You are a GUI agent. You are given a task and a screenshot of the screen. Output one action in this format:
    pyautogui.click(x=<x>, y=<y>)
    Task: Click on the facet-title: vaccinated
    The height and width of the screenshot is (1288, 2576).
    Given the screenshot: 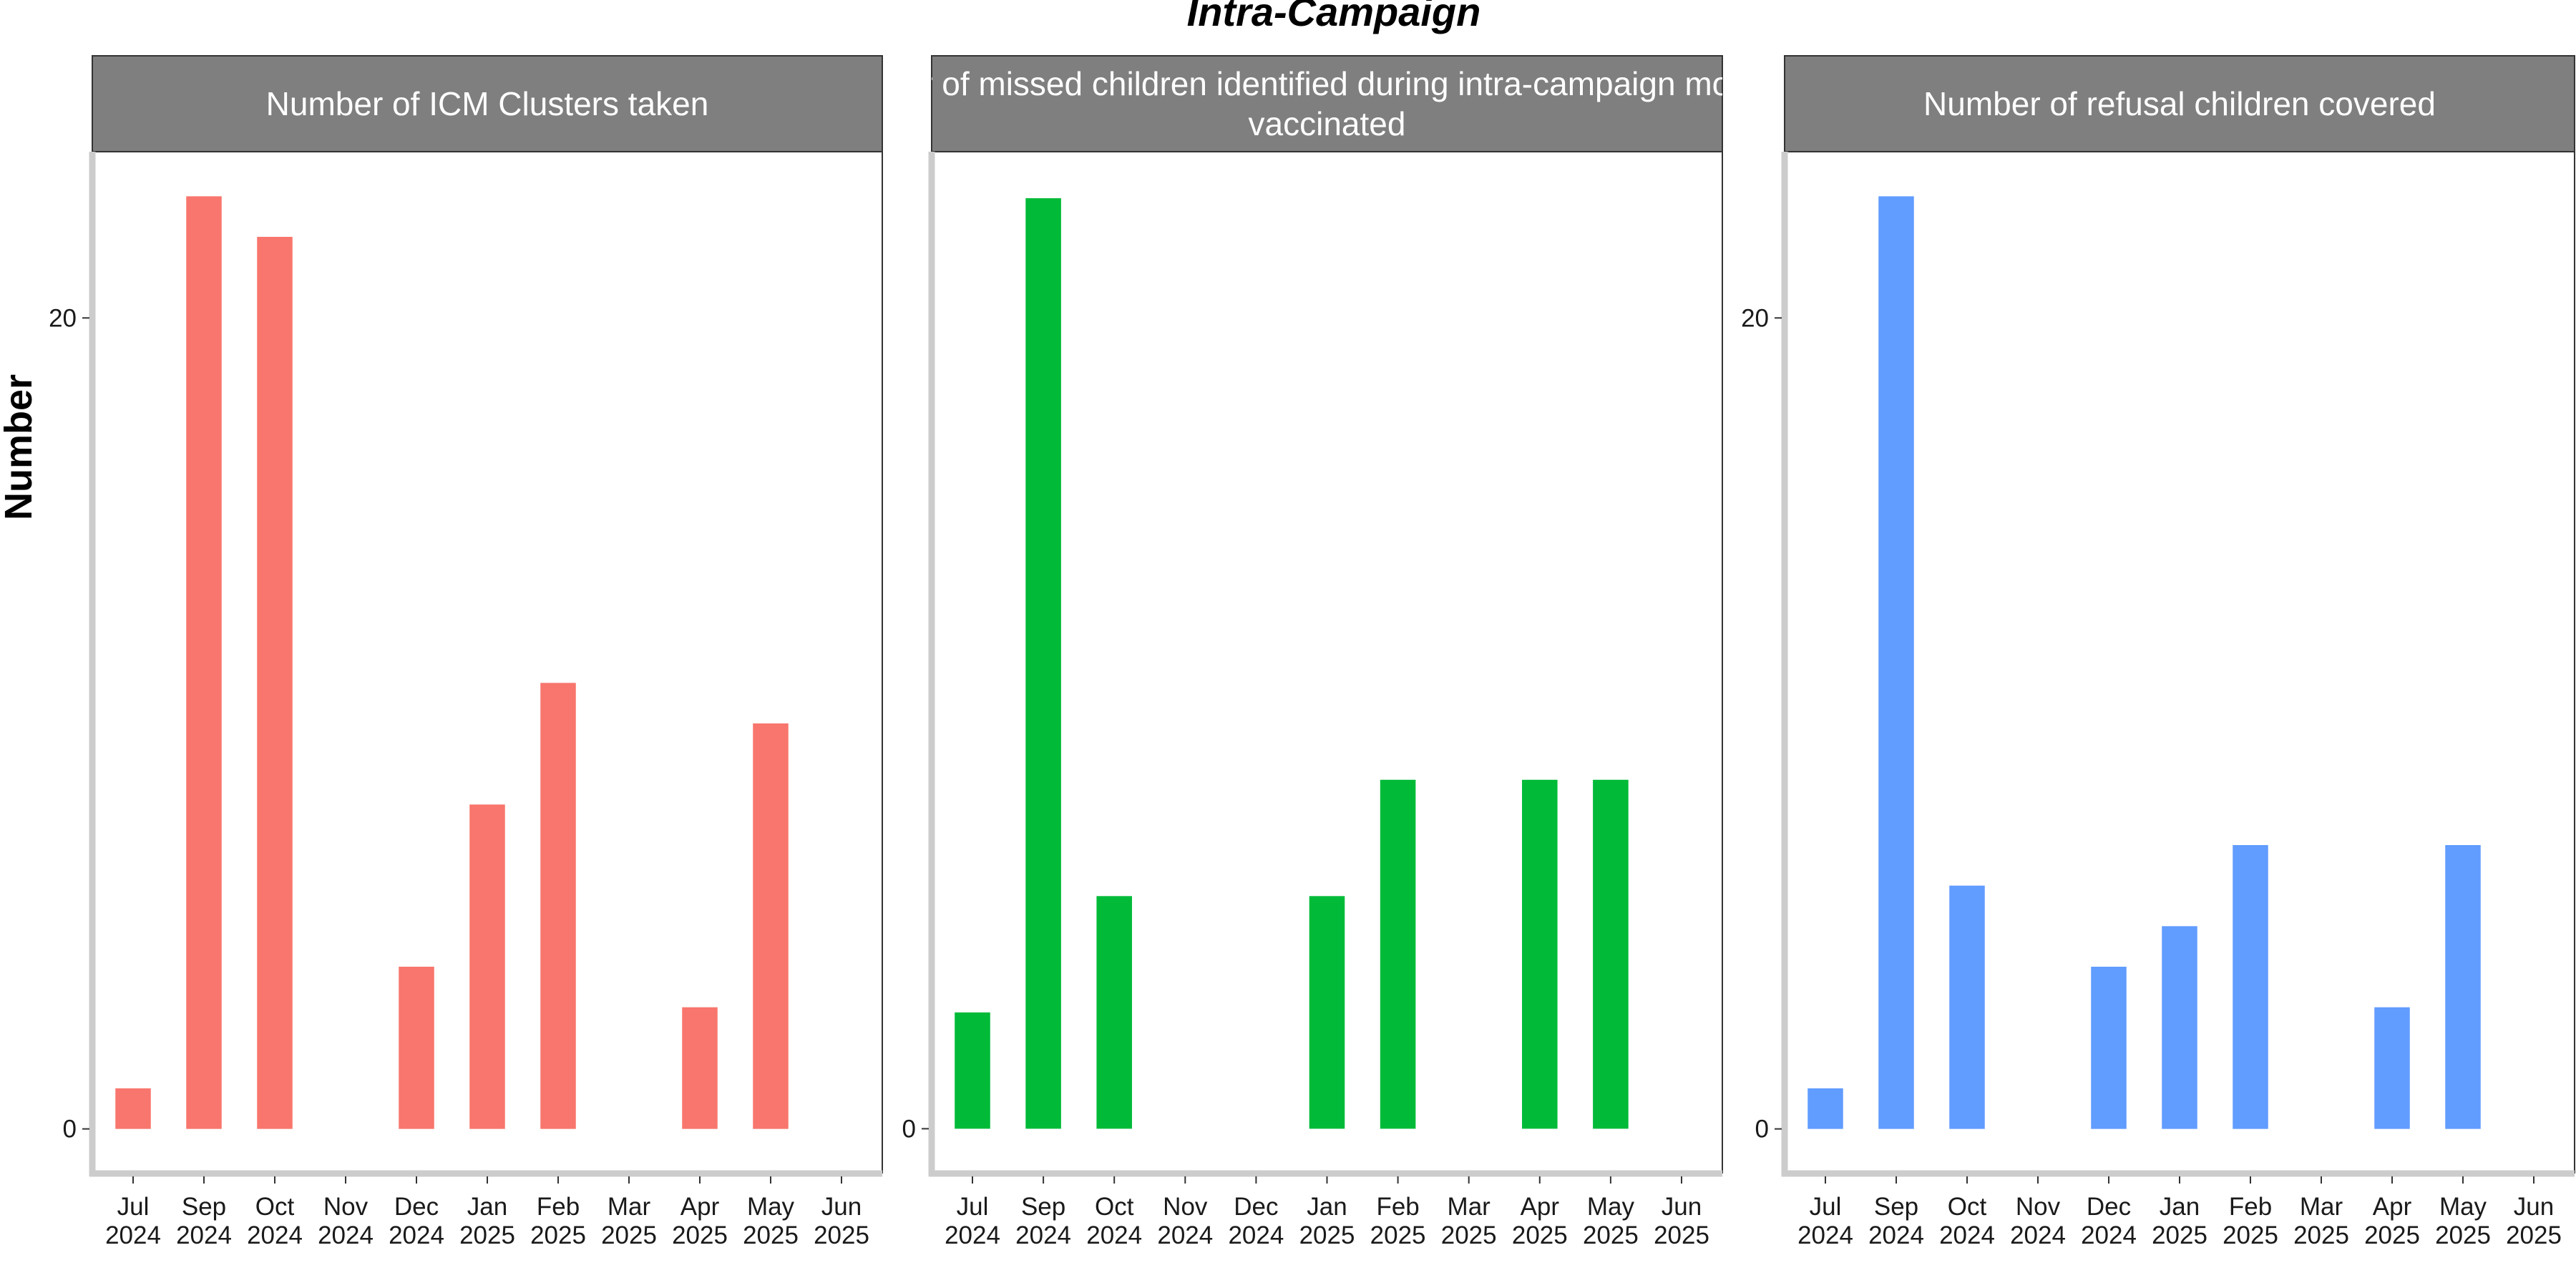 What is the action you would take?
    pyautogui.click(x=1327, y=123)
    